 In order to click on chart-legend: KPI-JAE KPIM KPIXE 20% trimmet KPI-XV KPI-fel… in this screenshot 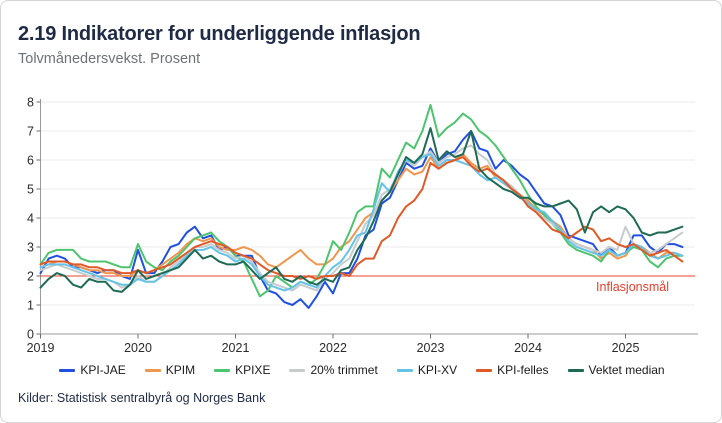, I will do `click(361, 370)`.